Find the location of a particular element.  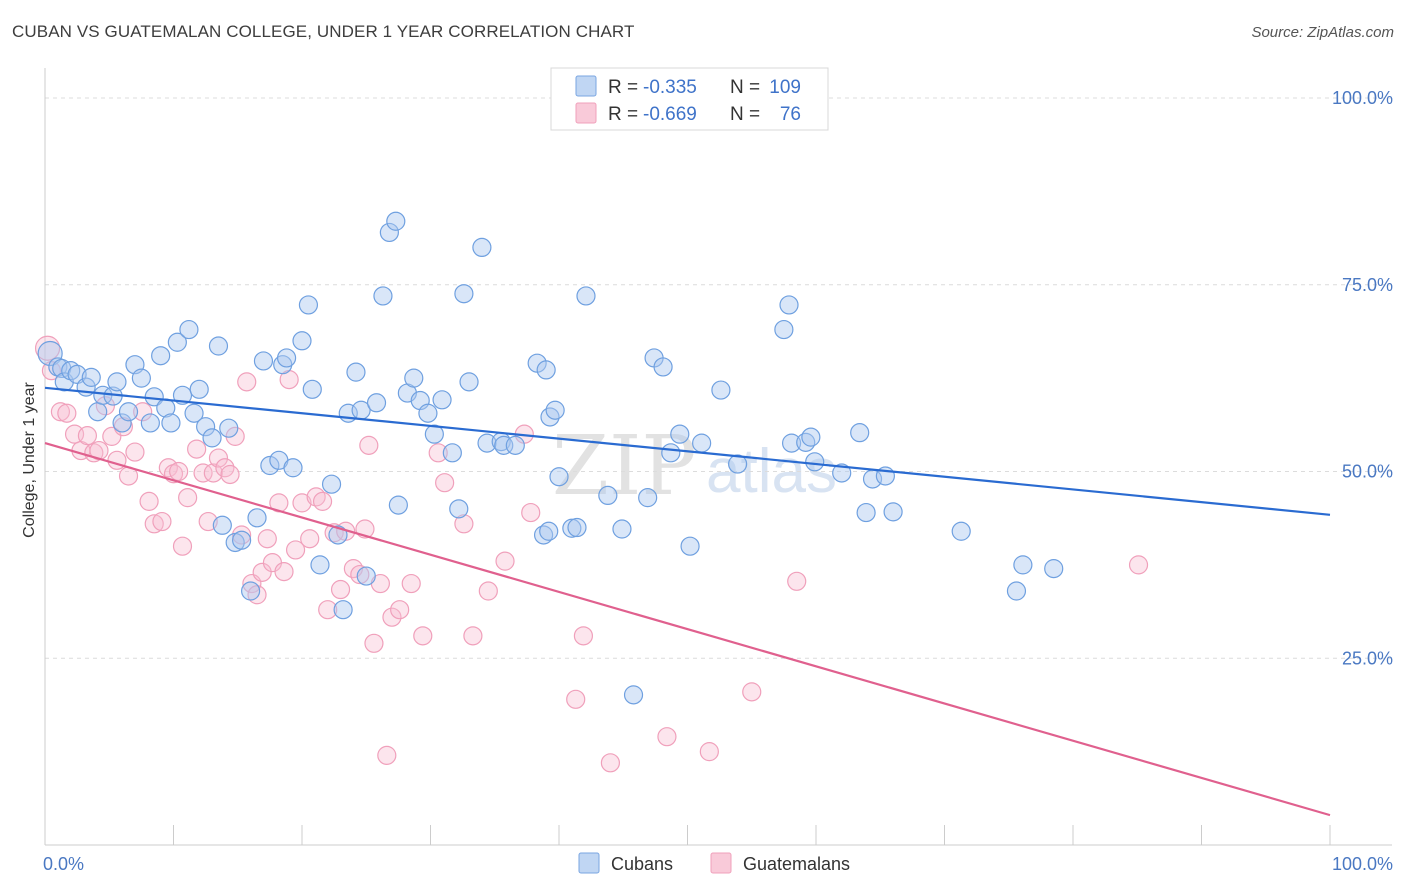

bottom-legend-swatch-guatemalans is located at coordinates (721, 863).